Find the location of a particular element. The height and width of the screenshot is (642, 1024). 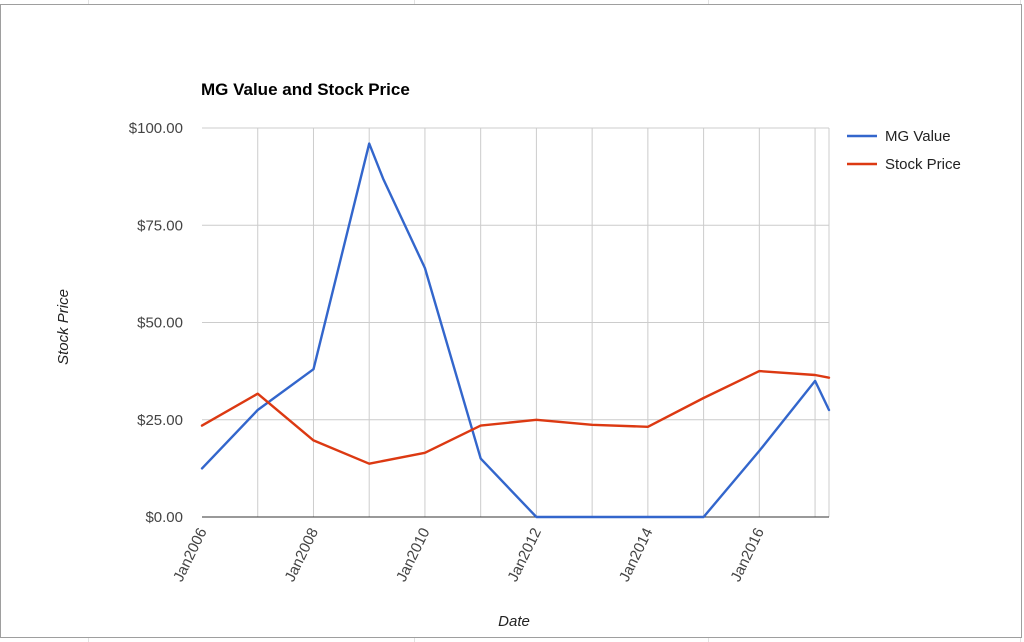

y-tick-label: $25.00 is located at coordinates (160, 420).